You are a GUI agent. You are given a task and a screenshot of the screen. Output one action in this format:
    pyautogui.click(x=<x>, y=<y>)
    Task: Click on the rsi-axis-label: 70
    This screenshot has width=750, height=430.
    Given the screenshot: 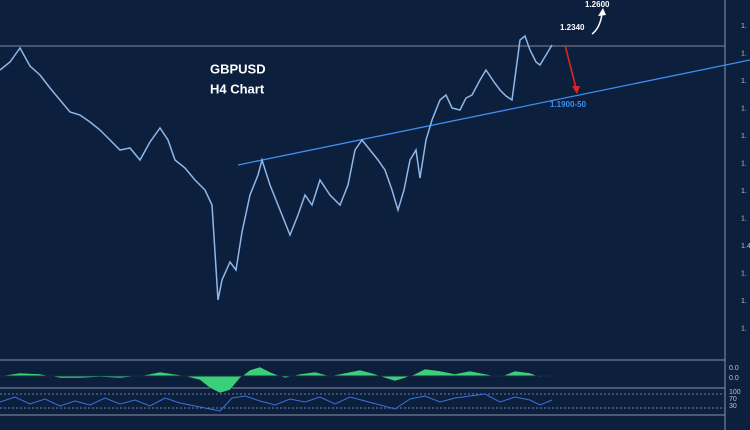 What is the action you would take?
    pyautogui.click(x=733, y=399)
    